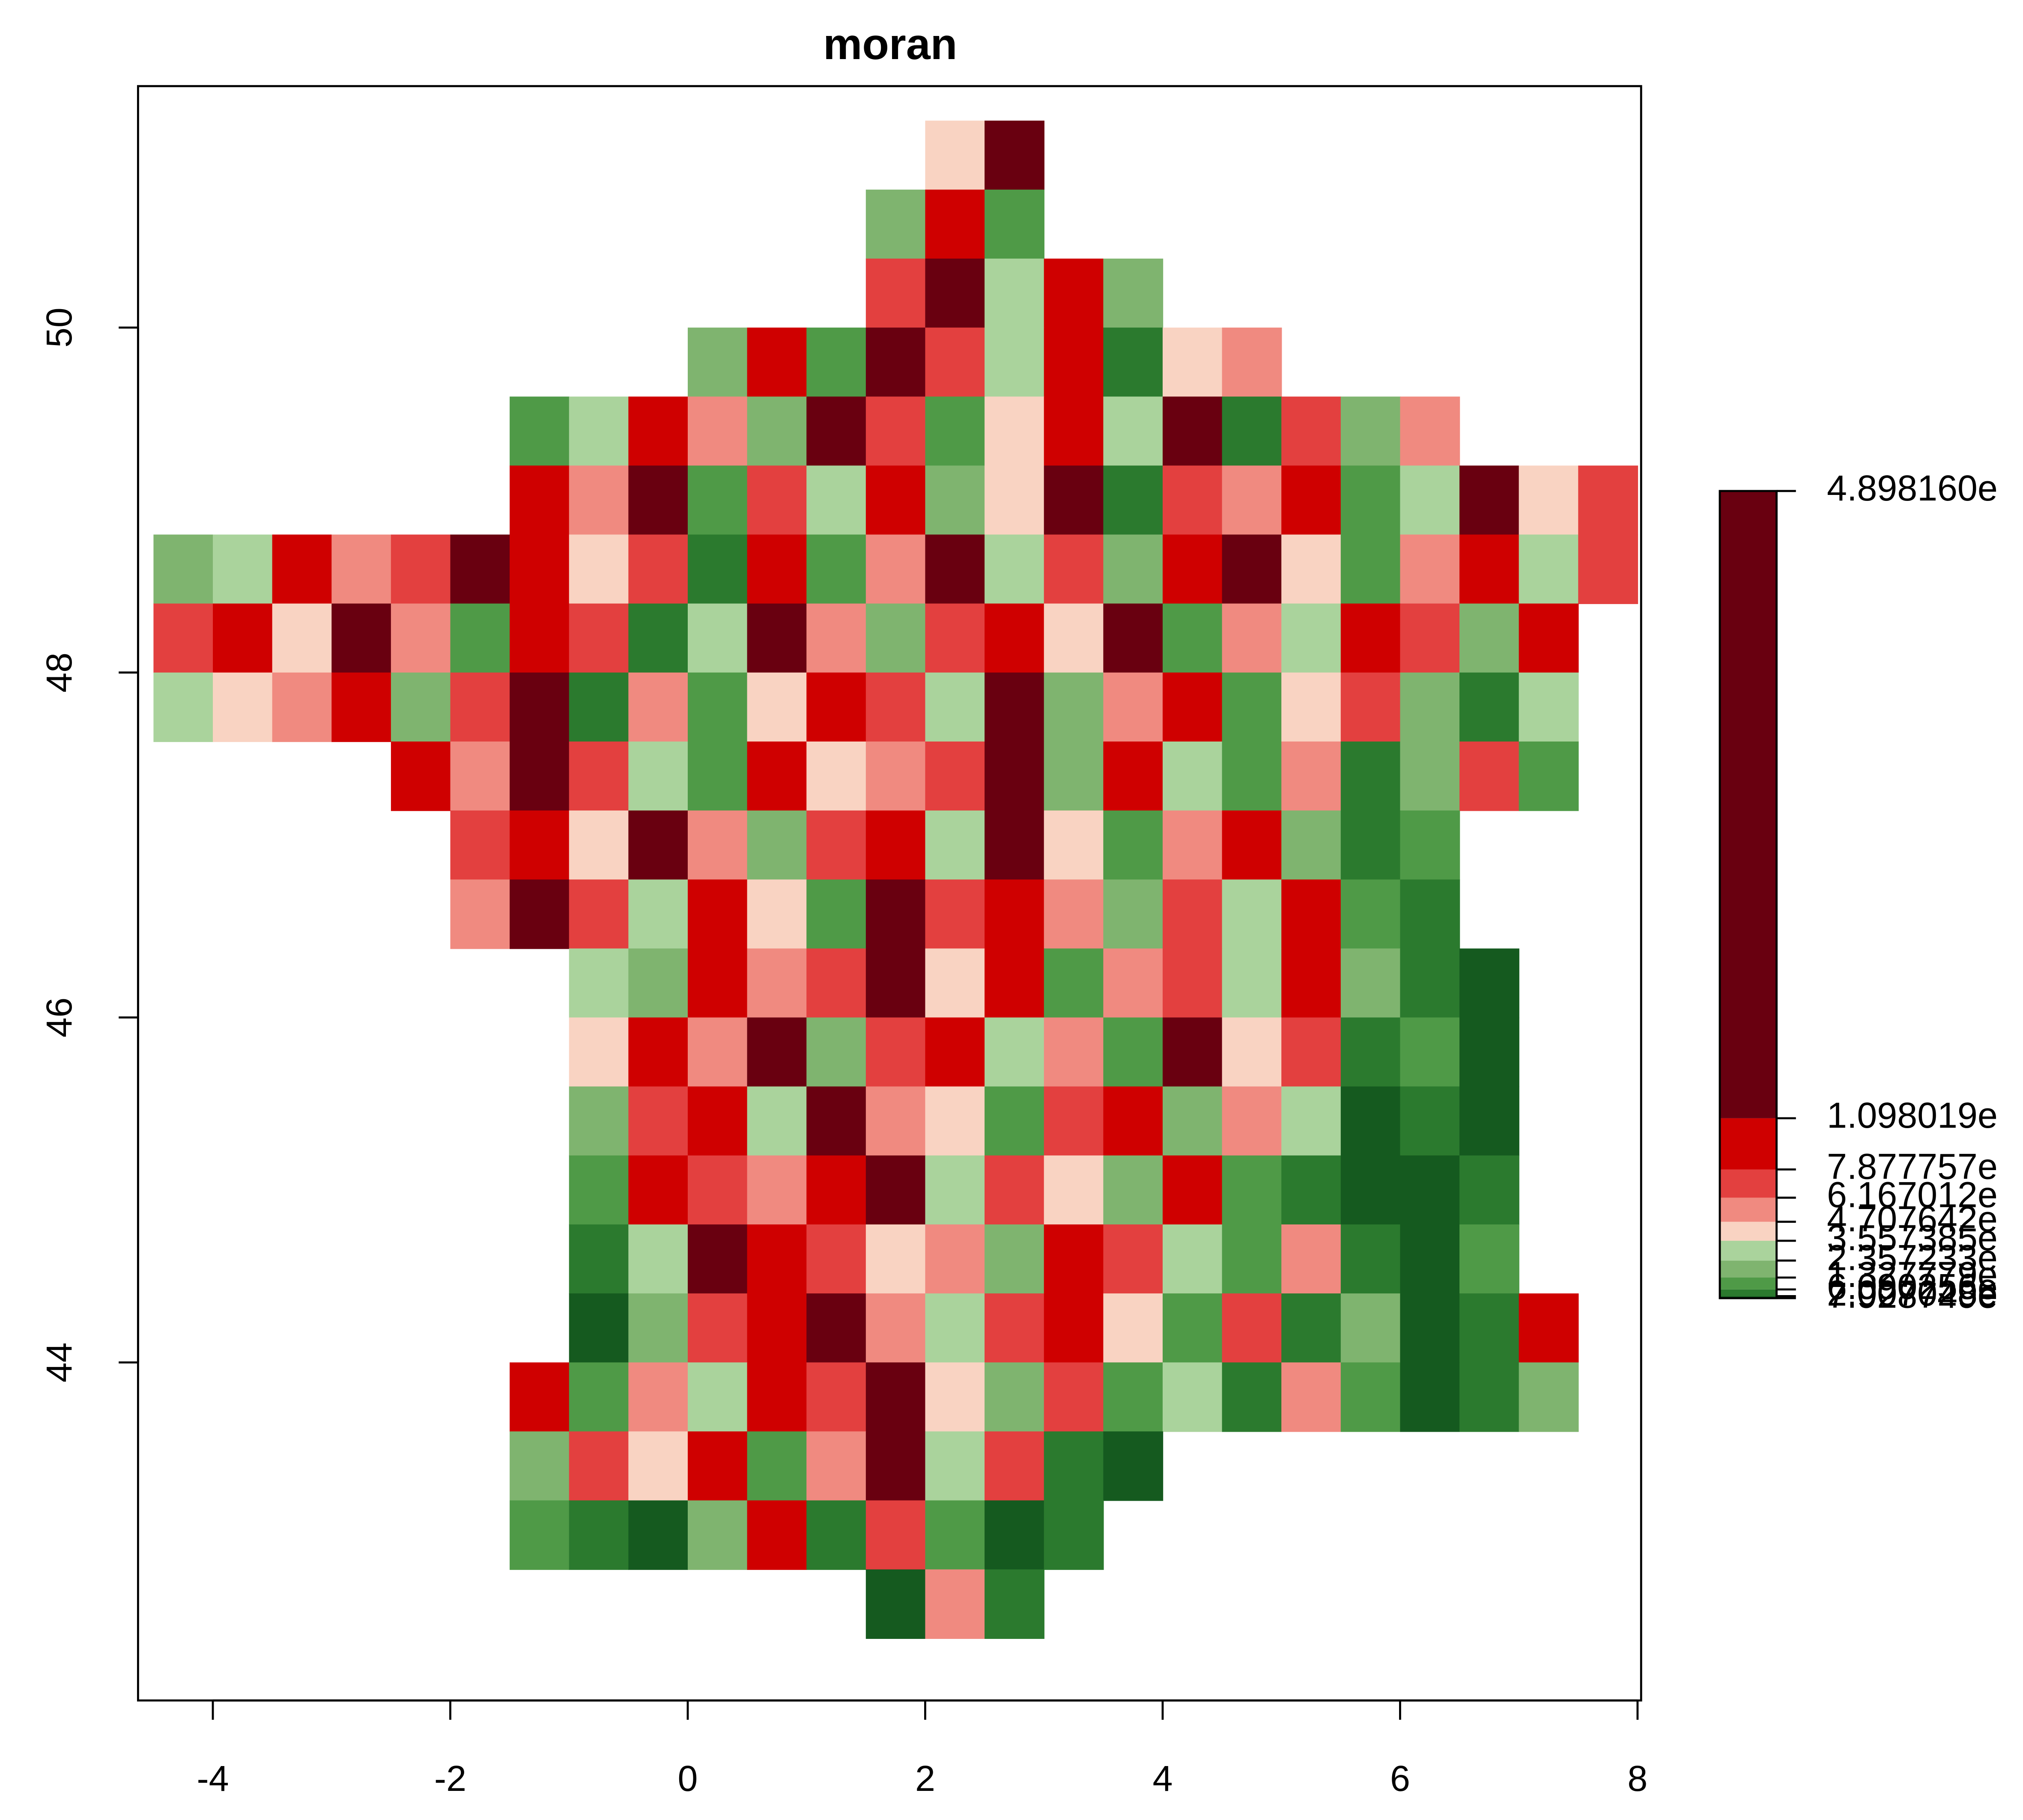 This screenshot has height=1820, width=2023. What do you see at coordinates (1162, 1778) in the screenshot?
I see `x-tick-label: 4` at bounding box center [1162, 1778].